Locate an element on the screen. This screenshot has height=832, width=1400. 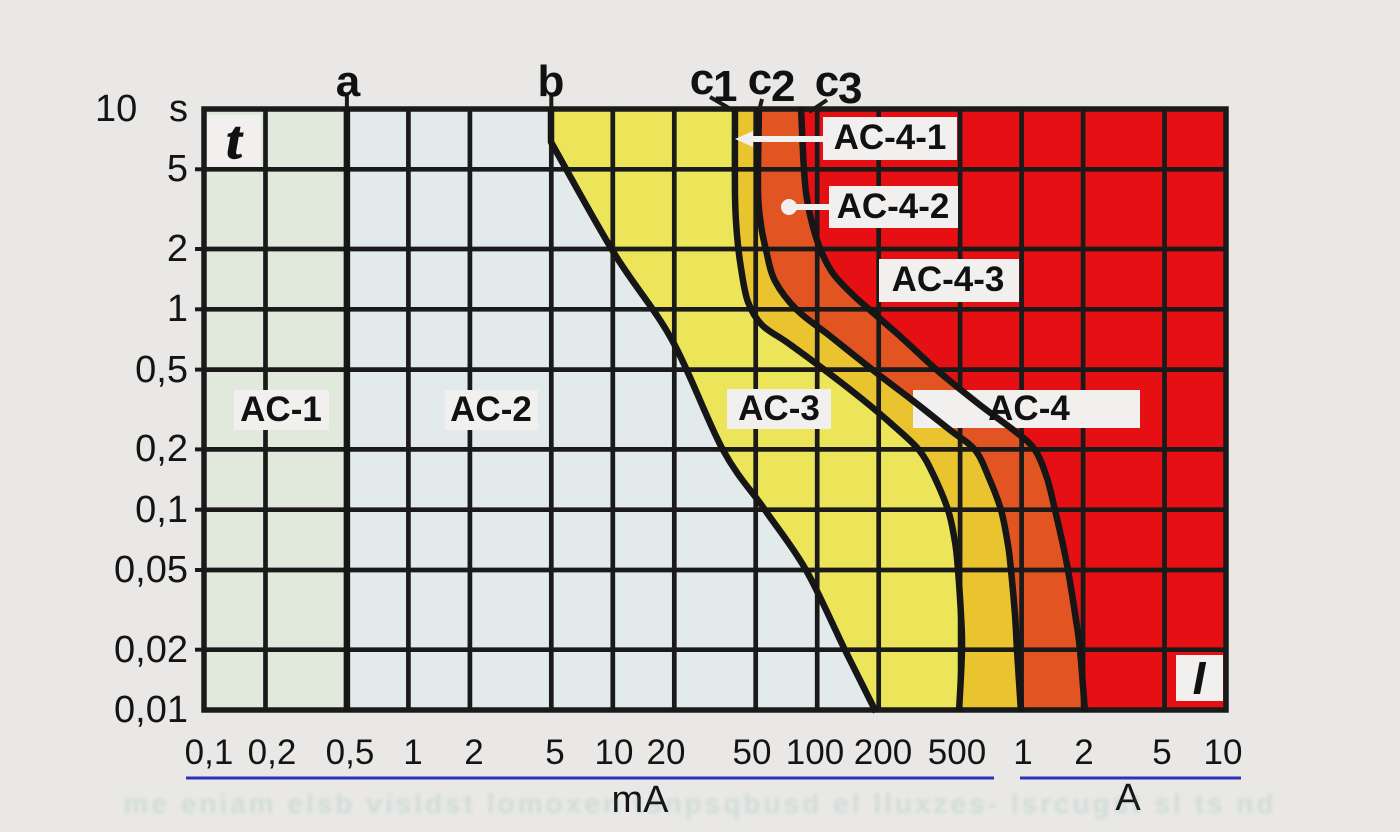
svg-text: 10 s is located at coordinates (141, 109).